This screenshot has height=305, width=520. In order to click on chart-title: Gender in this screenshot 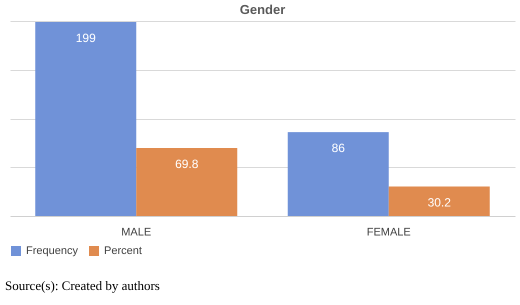, I will do `click(263, 9)`.